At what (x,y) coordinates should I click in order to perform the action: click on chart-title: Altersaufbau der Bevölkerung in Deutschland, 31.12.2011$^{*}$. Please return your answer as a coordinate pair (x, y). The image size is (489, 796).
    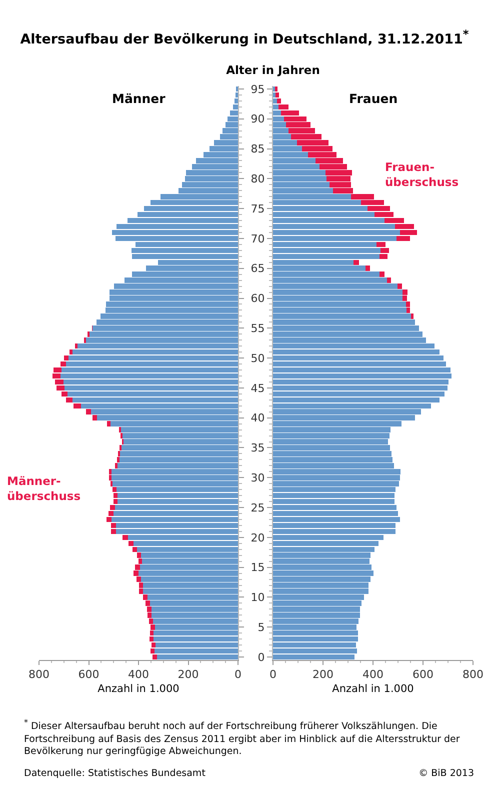
    Looking at the image, I should click on (244, 38).